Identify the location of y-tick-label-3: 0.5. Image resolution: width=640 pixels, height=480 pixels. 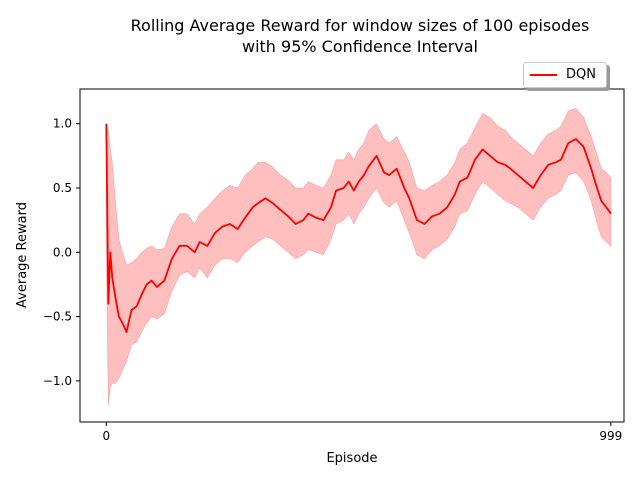
(62, 188).